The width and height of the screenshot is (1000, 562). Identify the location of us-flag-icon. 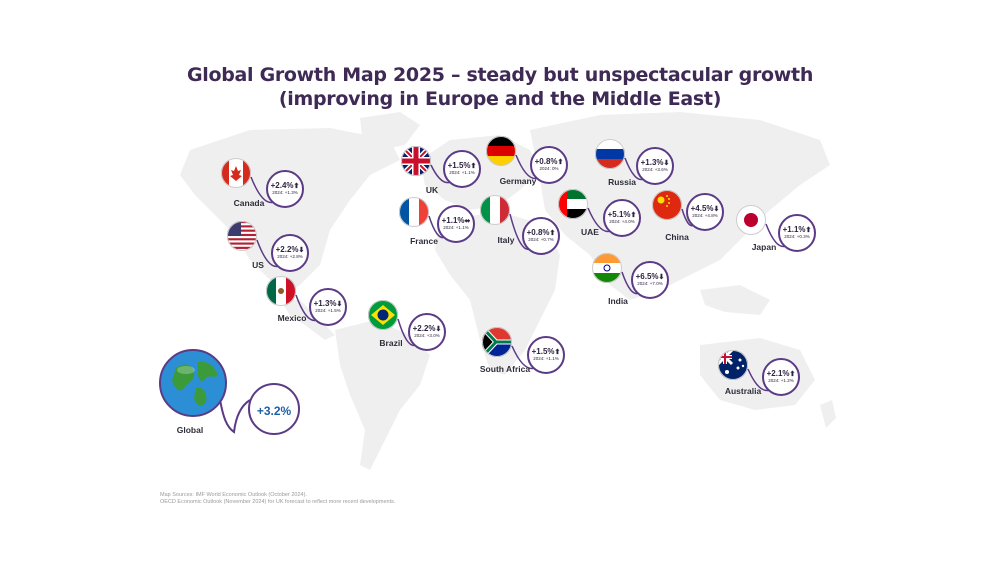
(242, 236).